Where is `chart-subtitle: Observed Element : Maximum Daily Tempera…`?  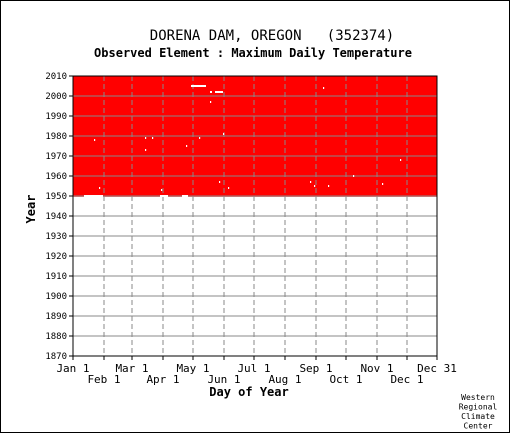
chart-subtitle: Observed Element : Maximum Daily Tempera… is located at coordinates (253, 53).